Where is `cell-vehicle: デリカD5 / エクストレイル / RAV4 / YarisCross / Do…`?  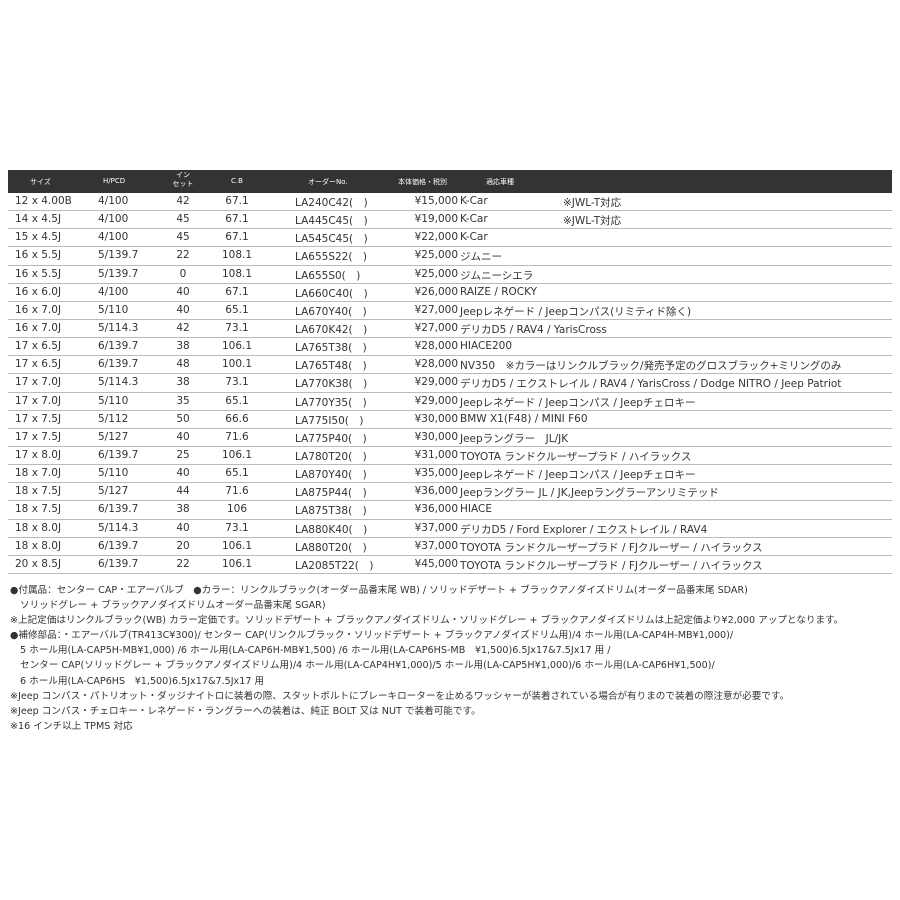 cell-vehicle: デリカD5 / エクストレイル / RAV4 / YarisCross / Do… is located at coordinates (651, 384).